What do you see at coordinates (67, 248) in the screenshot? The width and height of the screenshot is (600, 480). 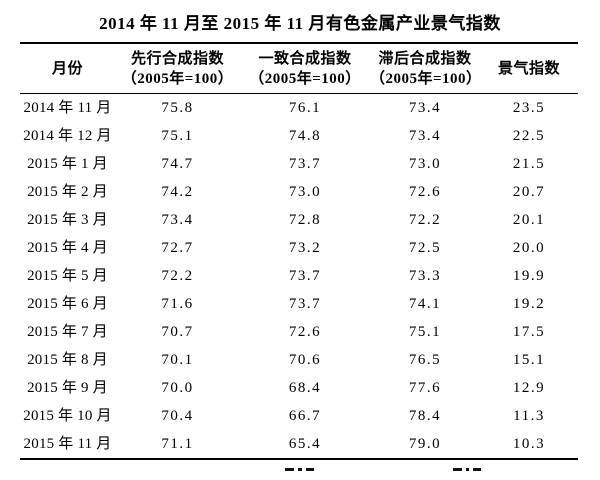 I see `cell-month: 2015 年 4 月` at bounding box center [67, 248].